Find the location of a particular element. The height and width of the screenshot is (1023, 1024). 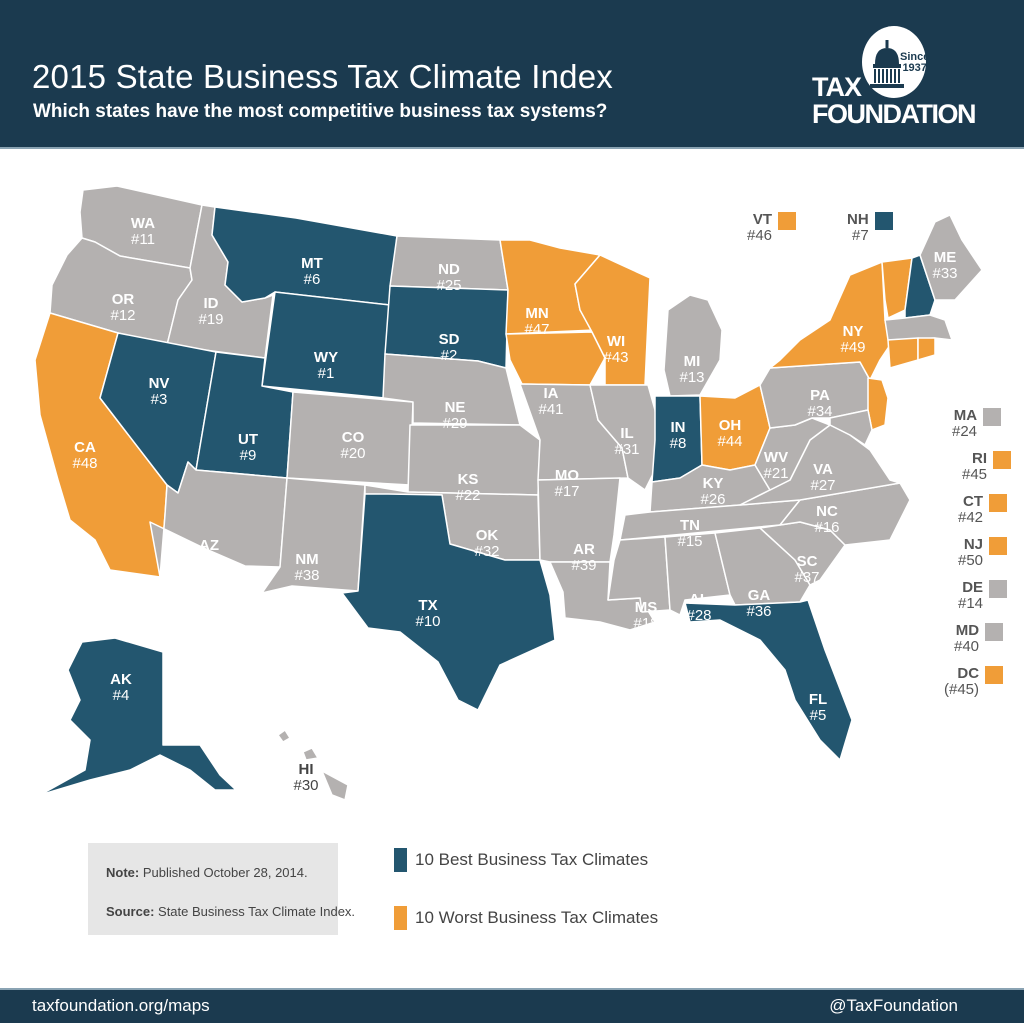

state-label-in: IN #8 is located at coordinates (678, 435).